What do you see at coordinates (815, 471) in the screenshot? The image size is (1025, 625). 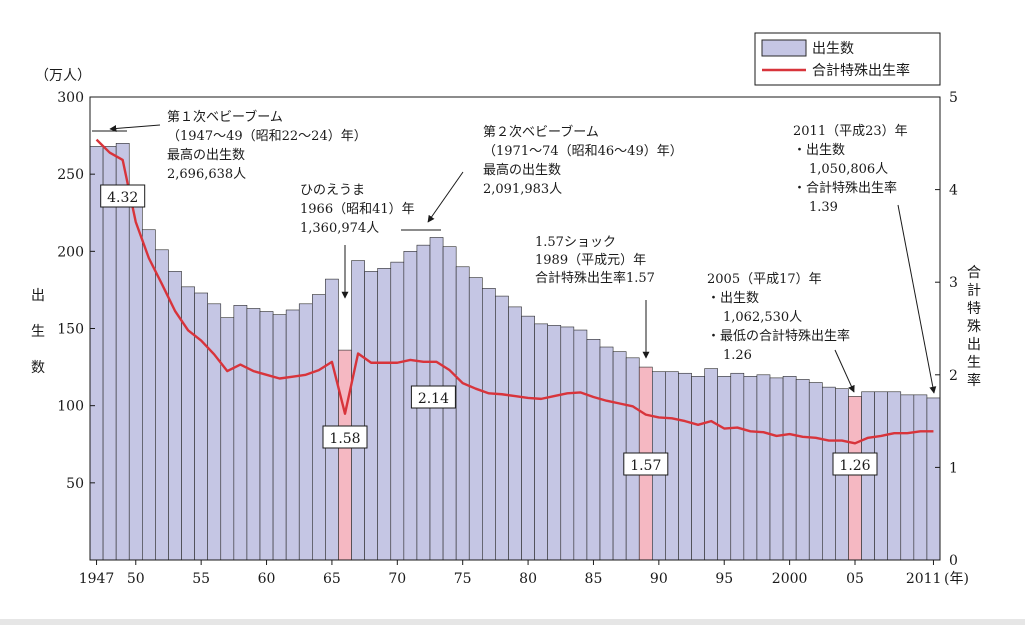 I see `bar-2002` at bounding box center [815, 471].